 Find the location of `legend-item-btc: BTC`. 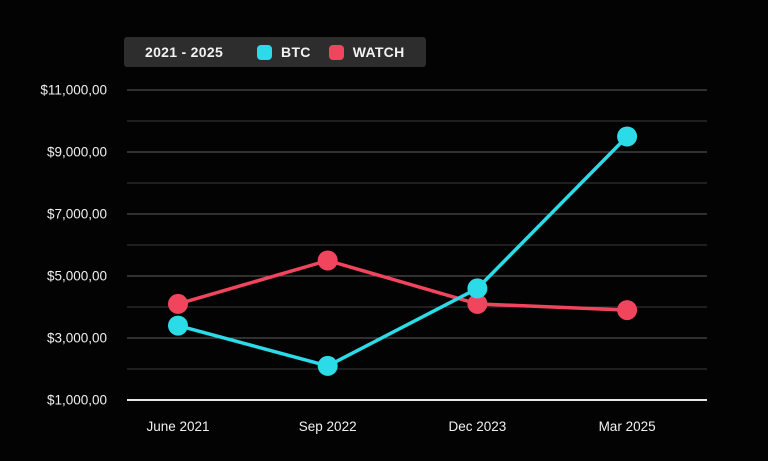

legend-item-btc: BTC is located at coordinates (284, 52).